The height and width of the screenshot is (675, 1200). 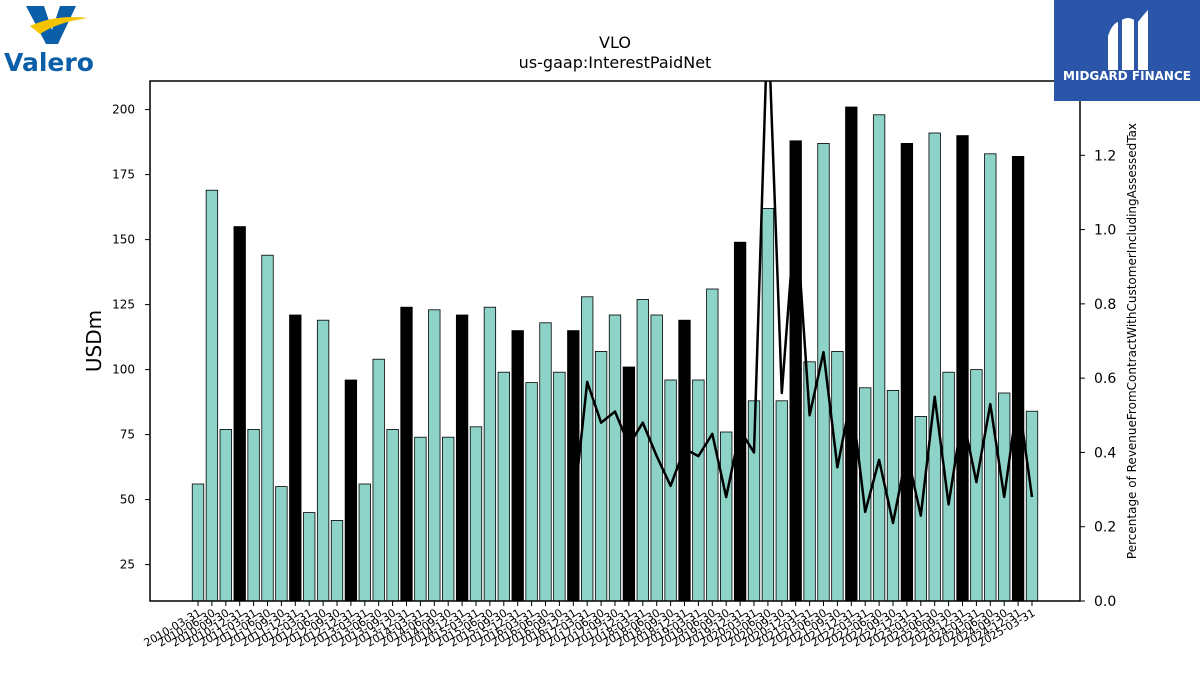 What do you see at coordinates (131, 337) in the screenshot?
I see `y-axis-left: 25 50 75 100 125 150 175 200` at bounding box center [131, 337].